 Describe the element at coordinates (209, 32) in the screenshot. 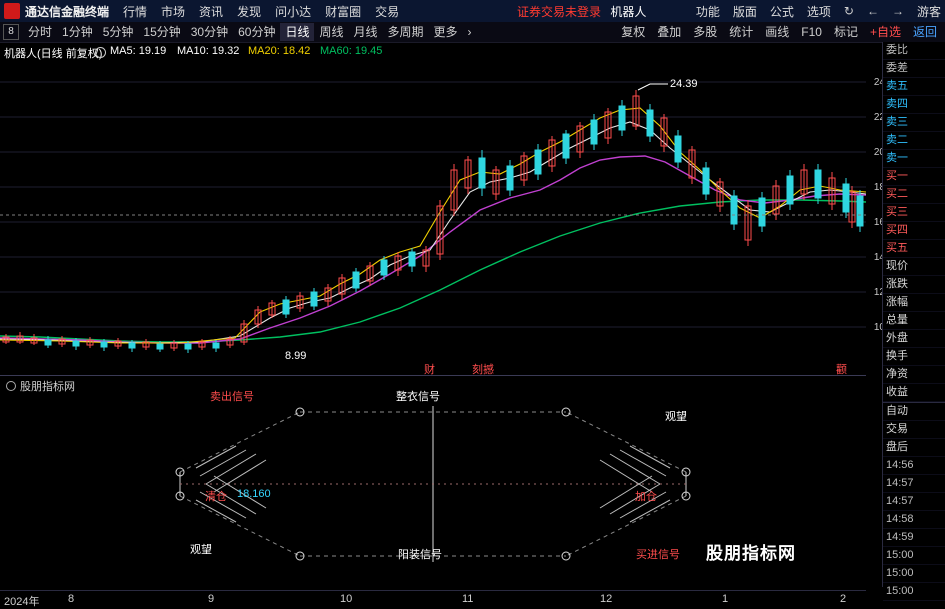

I see `period-30min: 30分钟` at that location.